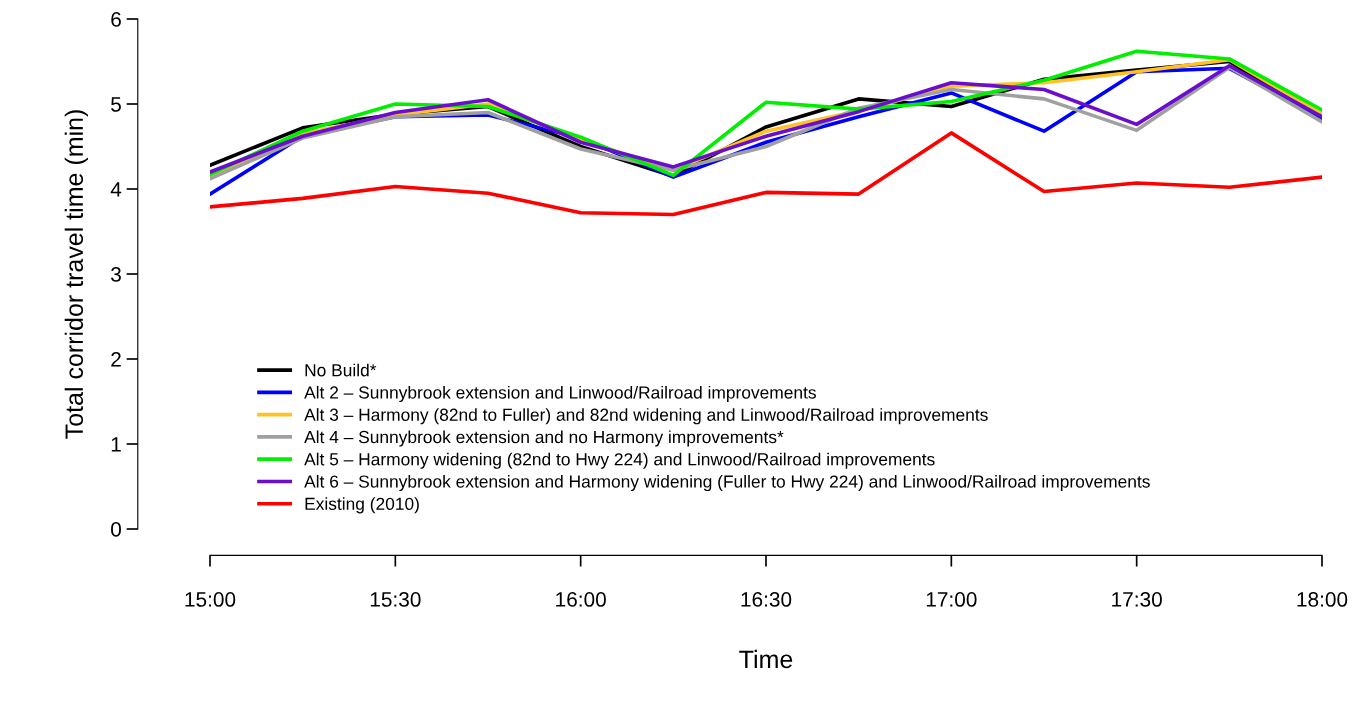  Describe the element at coordinates (116, 274) in the screenshot. I see `y-tick-label: 3` at that location.